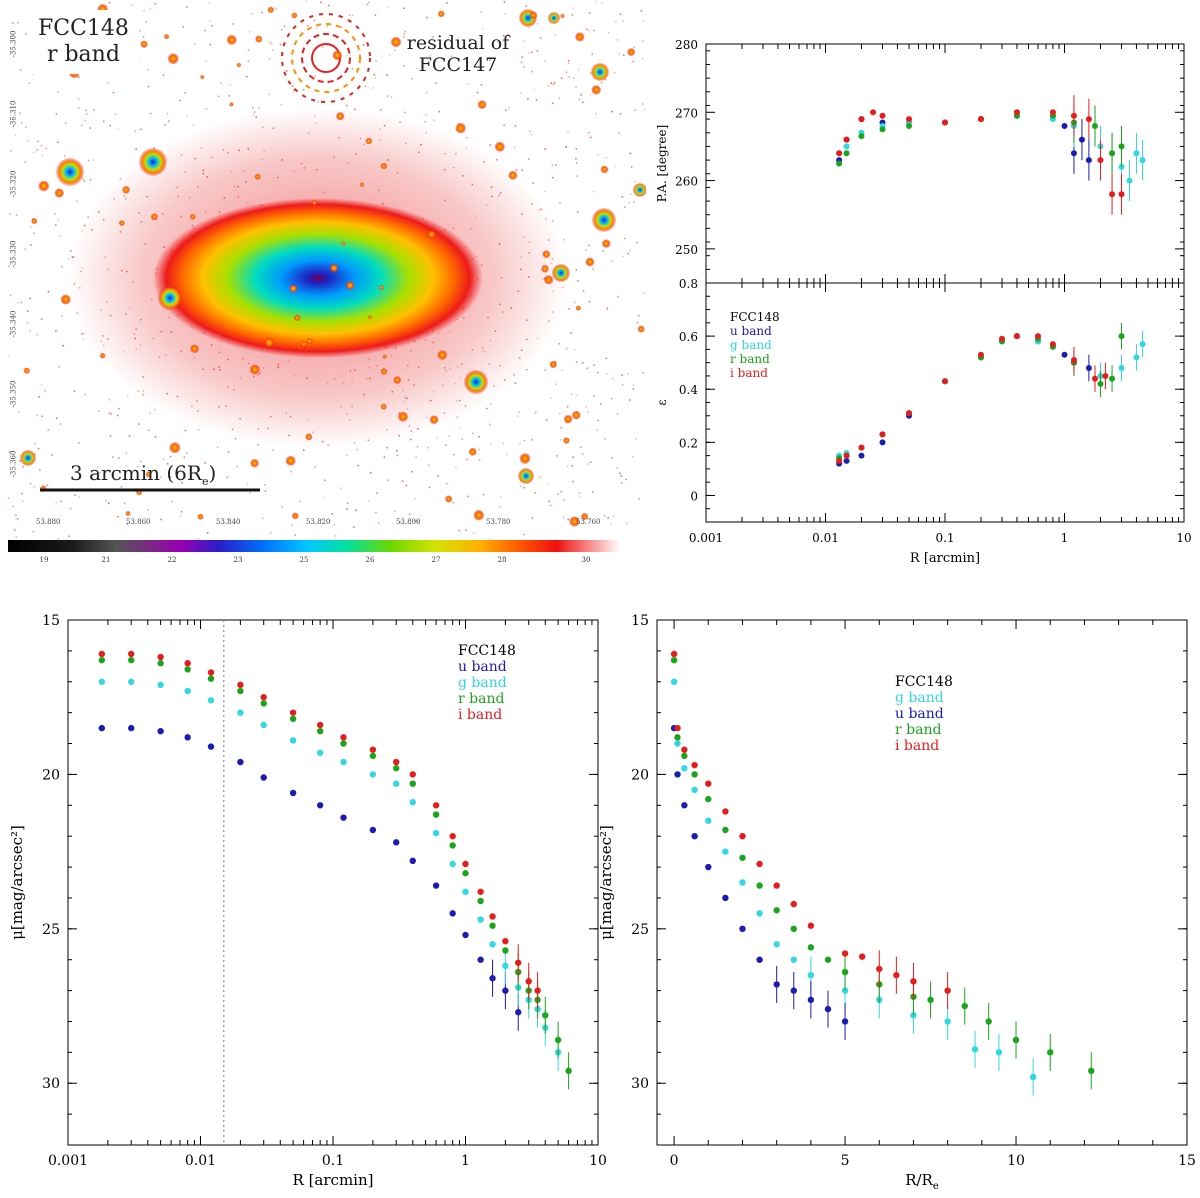 This screenshot has height=1198, width=1200. Describe the element at coordinates (945, 402) in the screenshot. I see `plot-frame` at that location.